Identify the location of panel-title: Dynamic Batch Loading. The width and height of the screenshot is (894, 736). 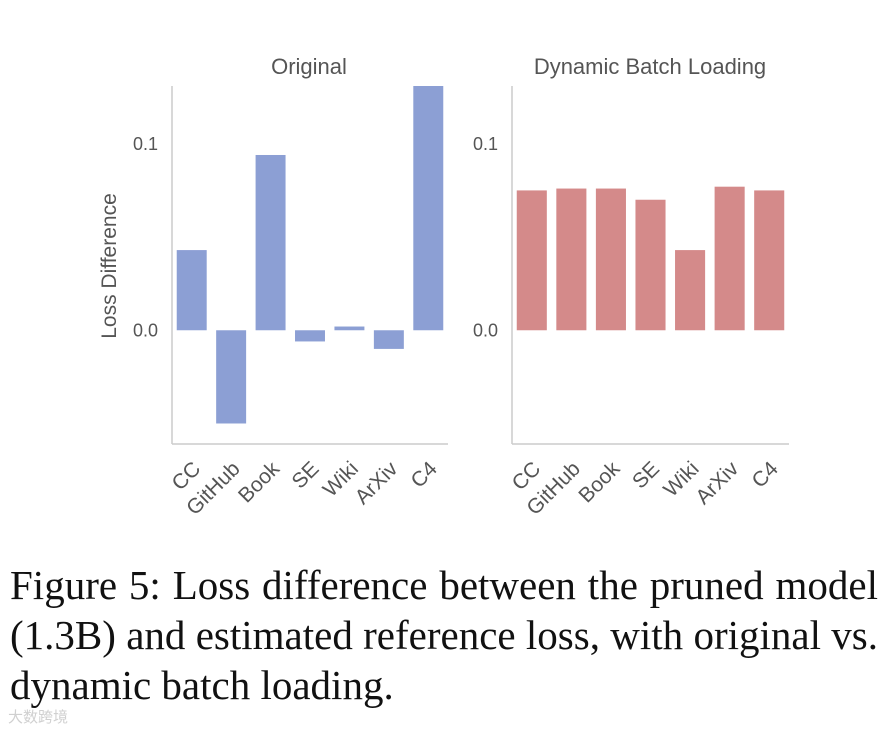
(650, 66).